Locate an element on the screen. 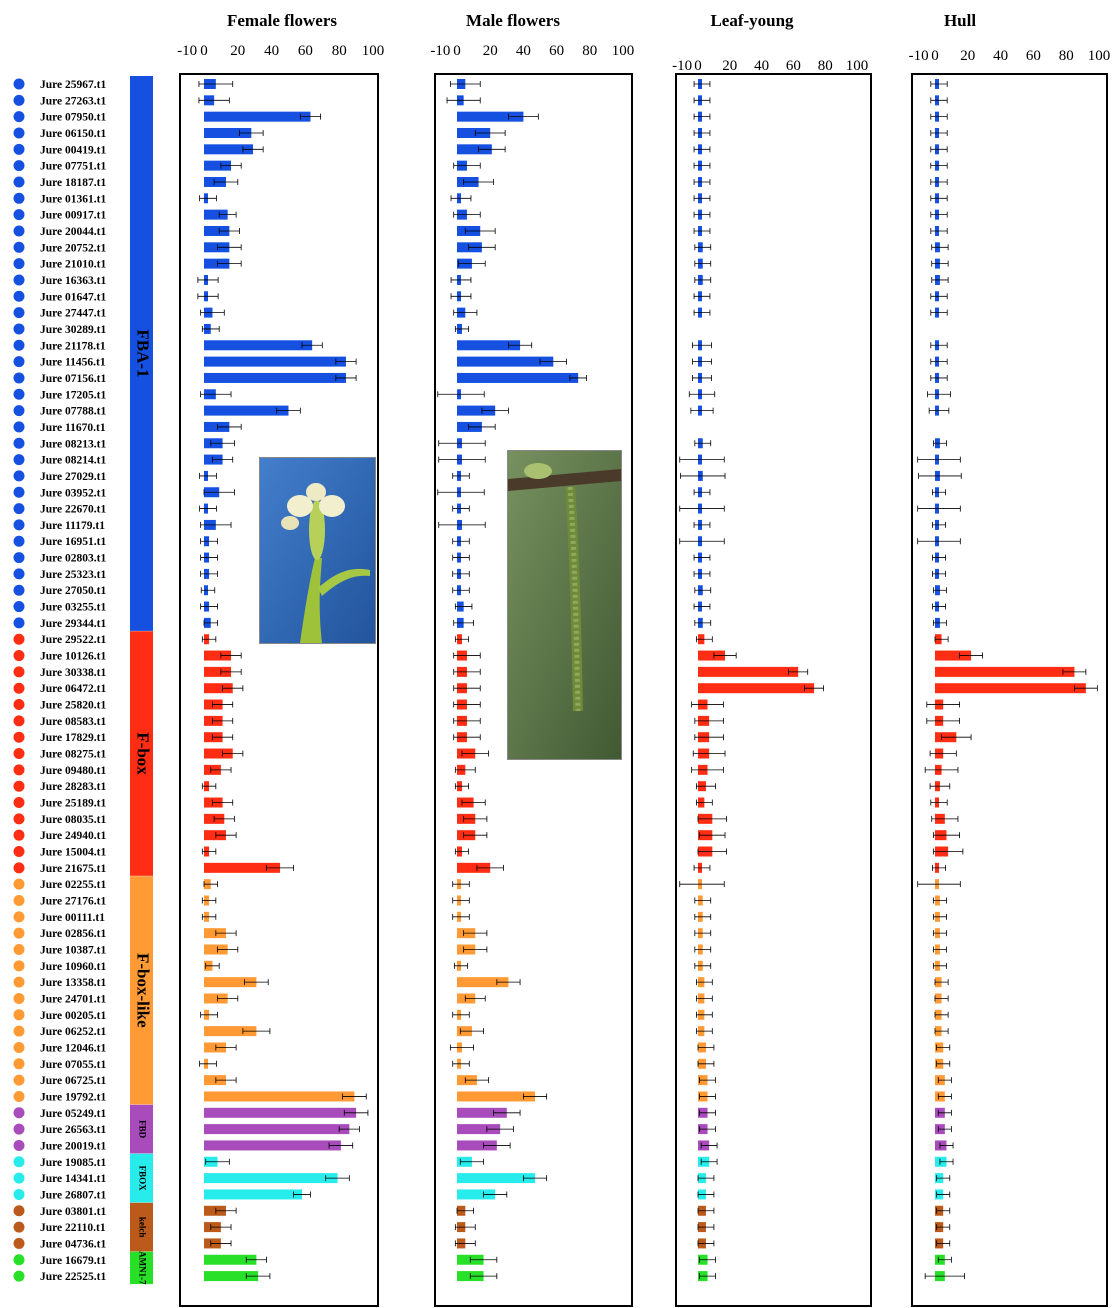 The image size is (1118, 1308). gene-label: Jure 08583.t1 is located at coordinates (73, 722).